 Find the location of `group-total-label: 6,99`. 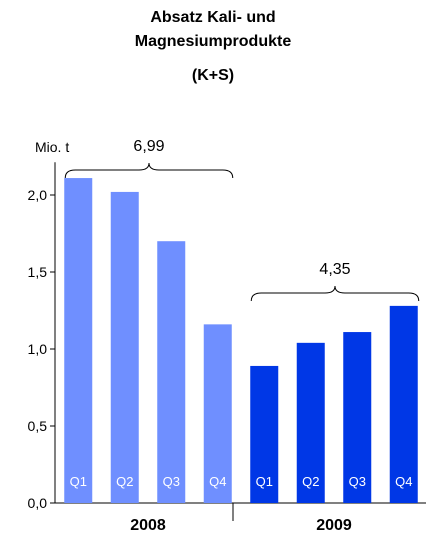

group-total-label: 6,99 is located at coordinates (148, 146).